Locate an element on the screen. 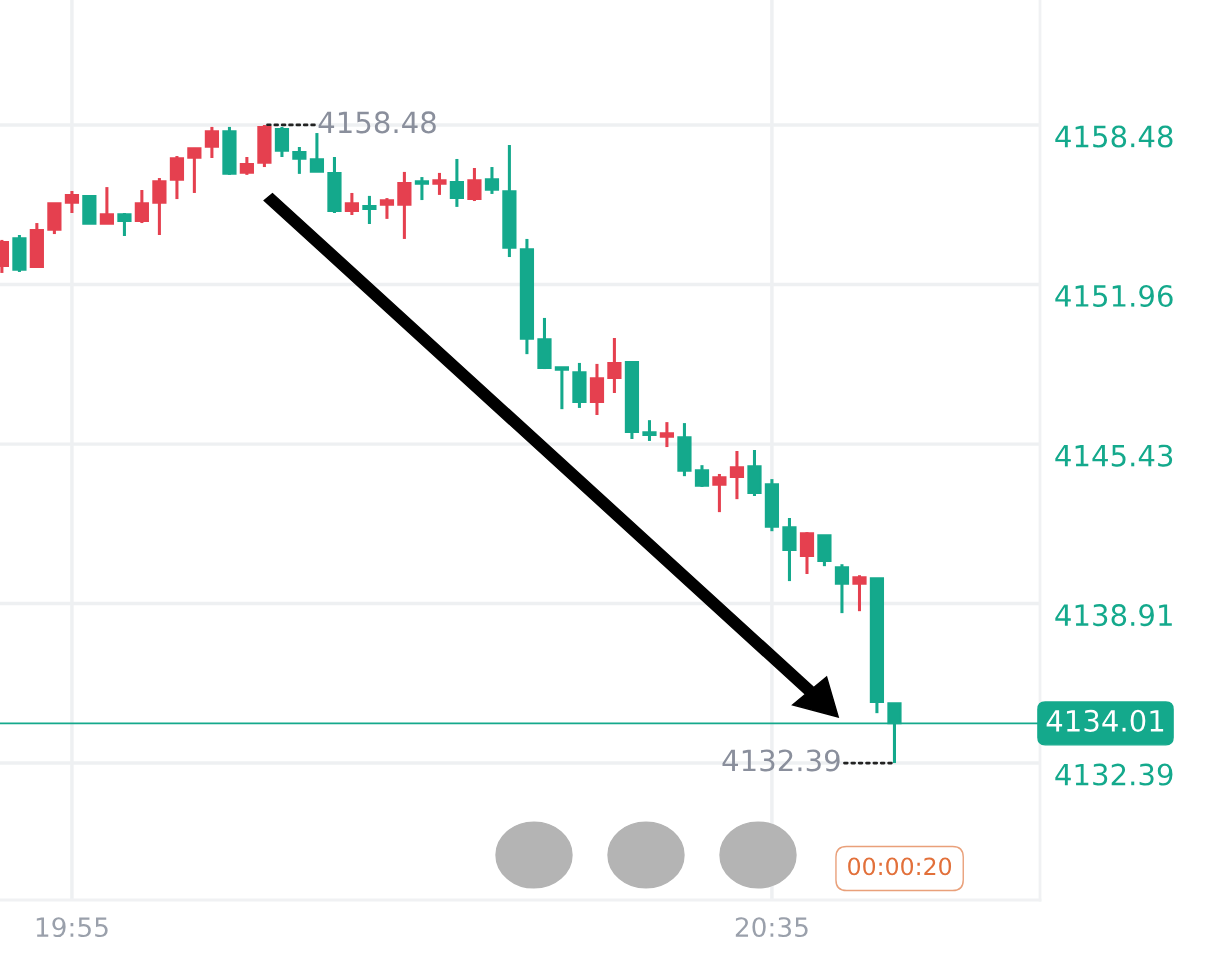  annotation: 4158.48 is located at coordinates (377, 122).